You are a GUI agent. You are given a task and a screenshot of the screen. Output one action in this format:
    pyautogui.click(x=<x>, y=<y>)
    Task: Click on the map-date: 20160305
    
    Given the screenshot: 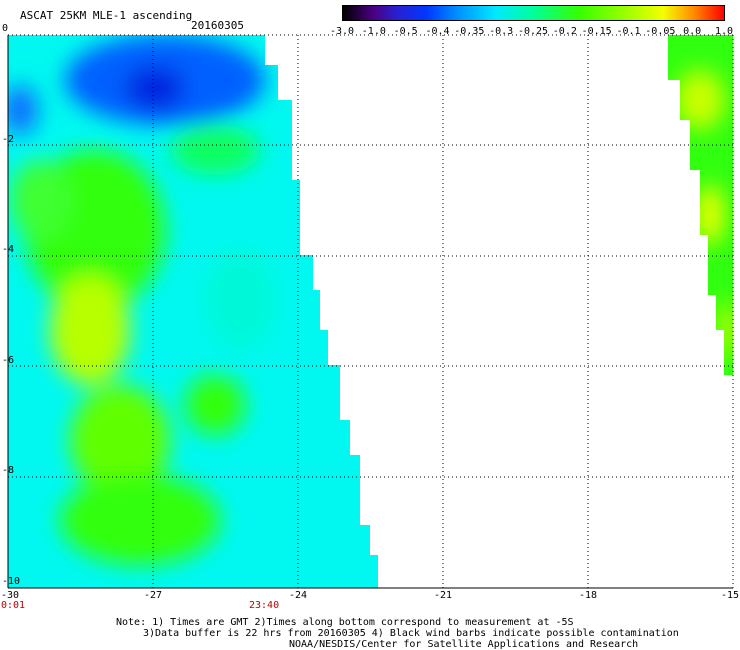 What is the action you would take?
    pyautogui.click(x=217, y=25)
    